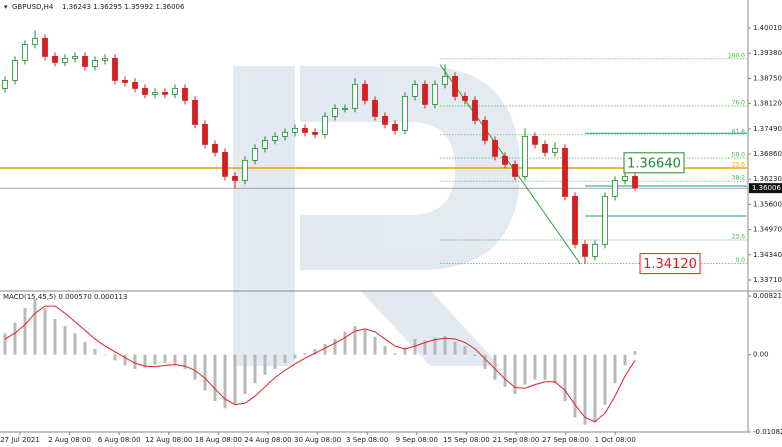 Image resolution: width=782 pixels, height=447 pixels. I want to click on header-arrow: ▾, so click(6, 7).